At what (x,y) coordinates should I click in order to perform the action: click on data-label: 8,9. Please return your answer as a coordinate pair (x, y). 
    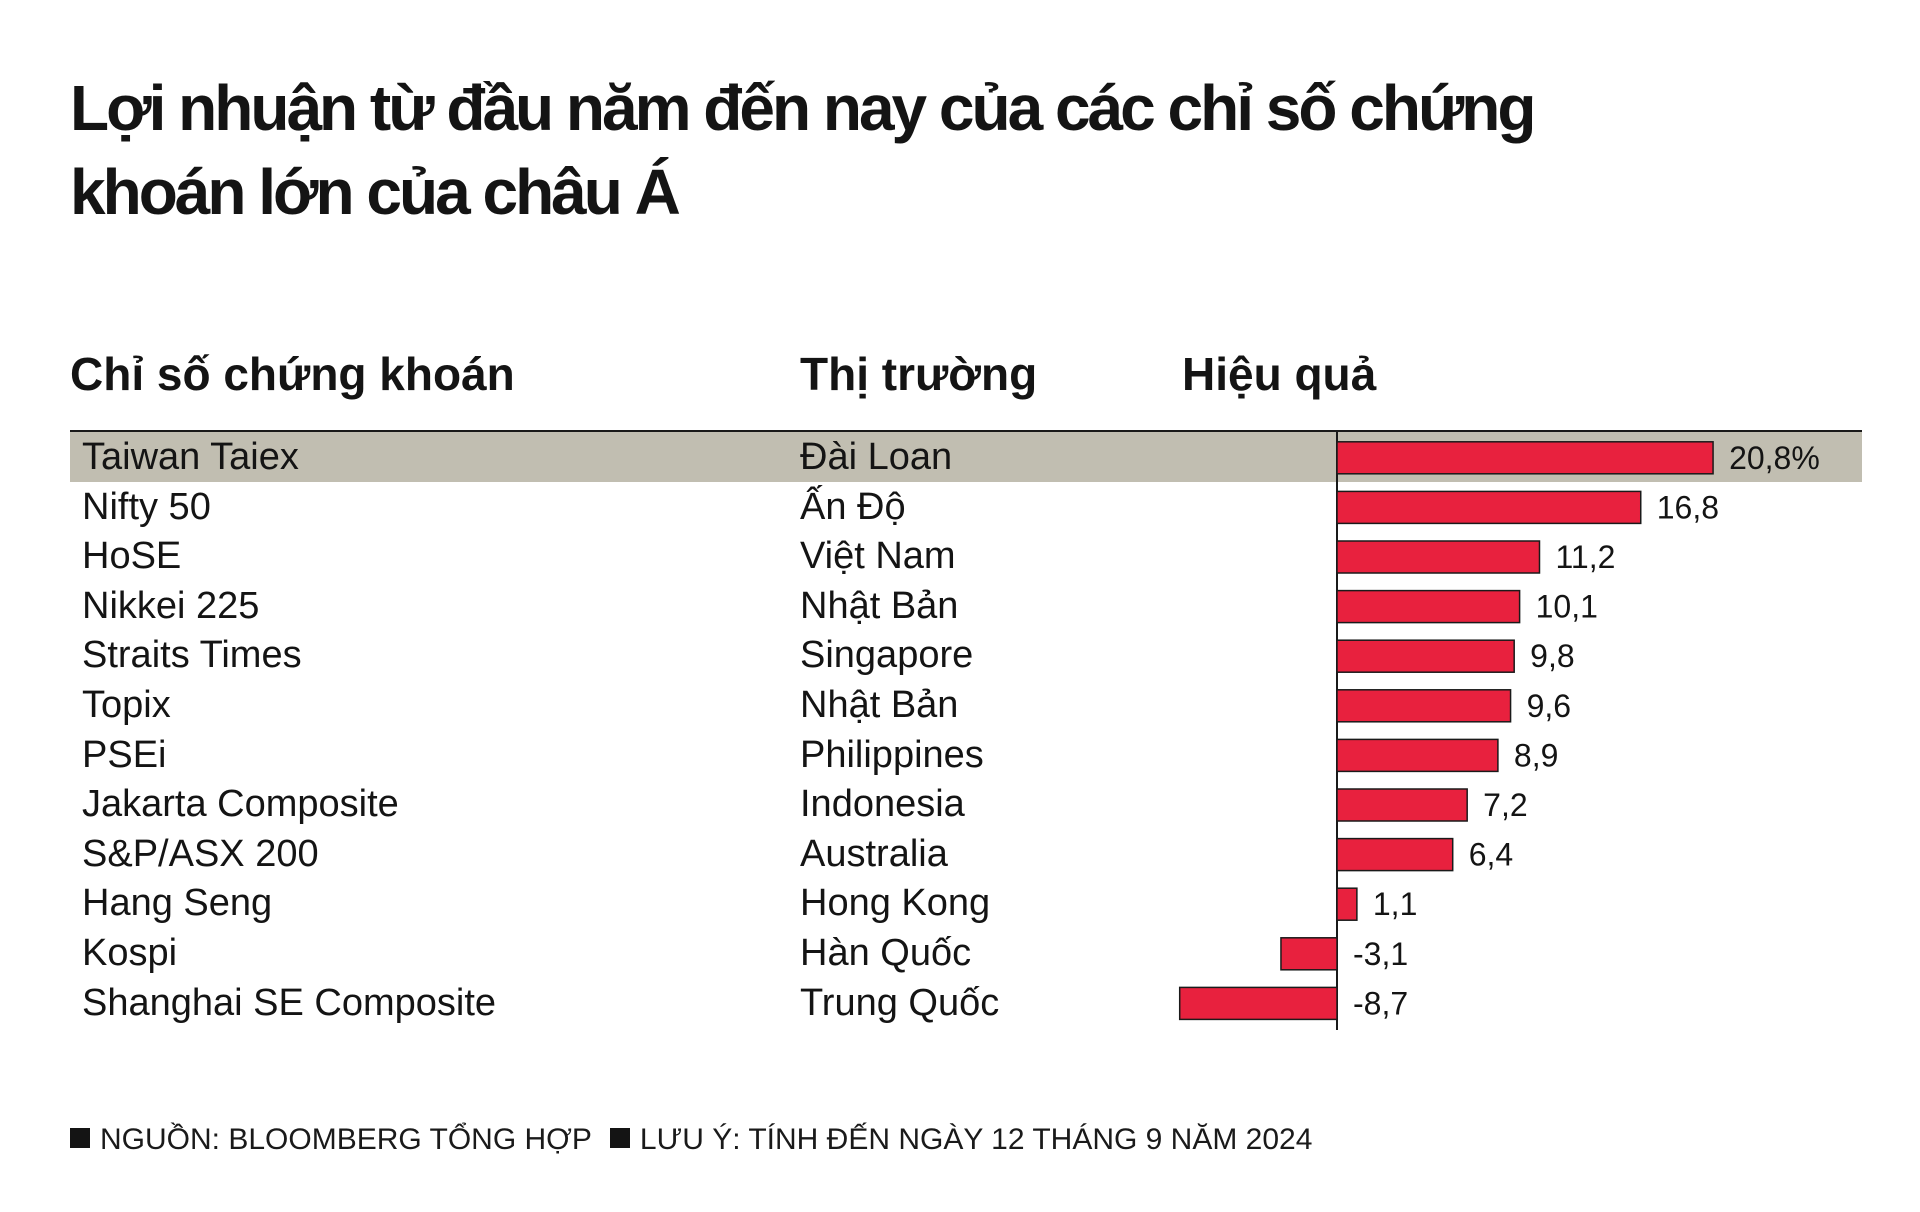
    Looking at the image, I should click on (1536, 755).